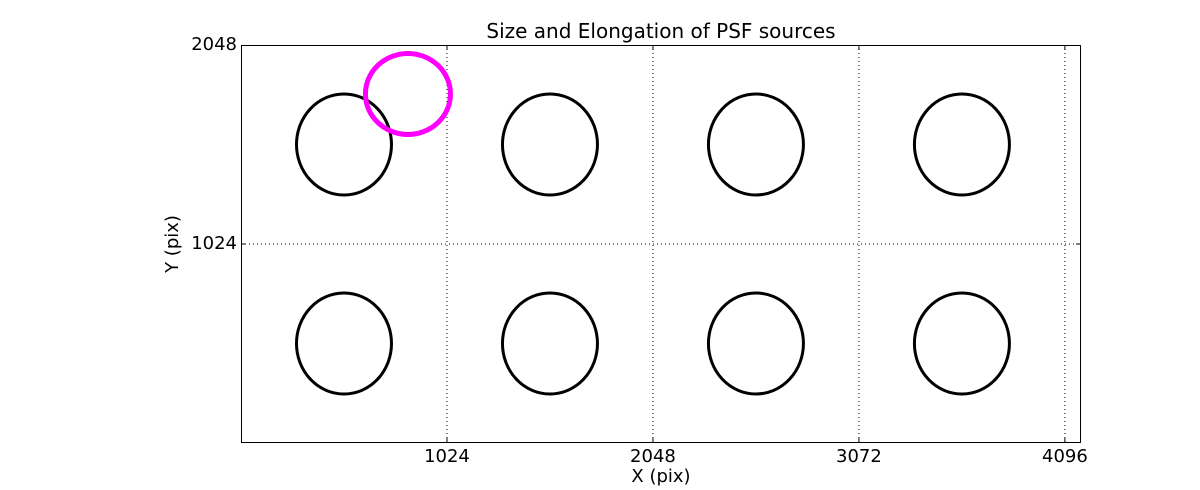  I want to click on y-tick-label: 2048, so click(214, 44).